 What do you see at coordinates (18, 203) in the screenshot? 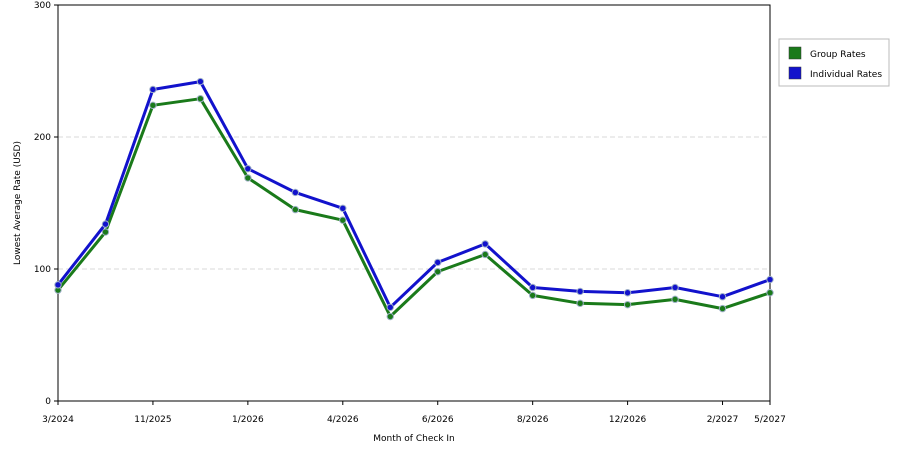
I see `y-axis-title: Lowest Average Rate (USD)` at bounding box center [18, 203].